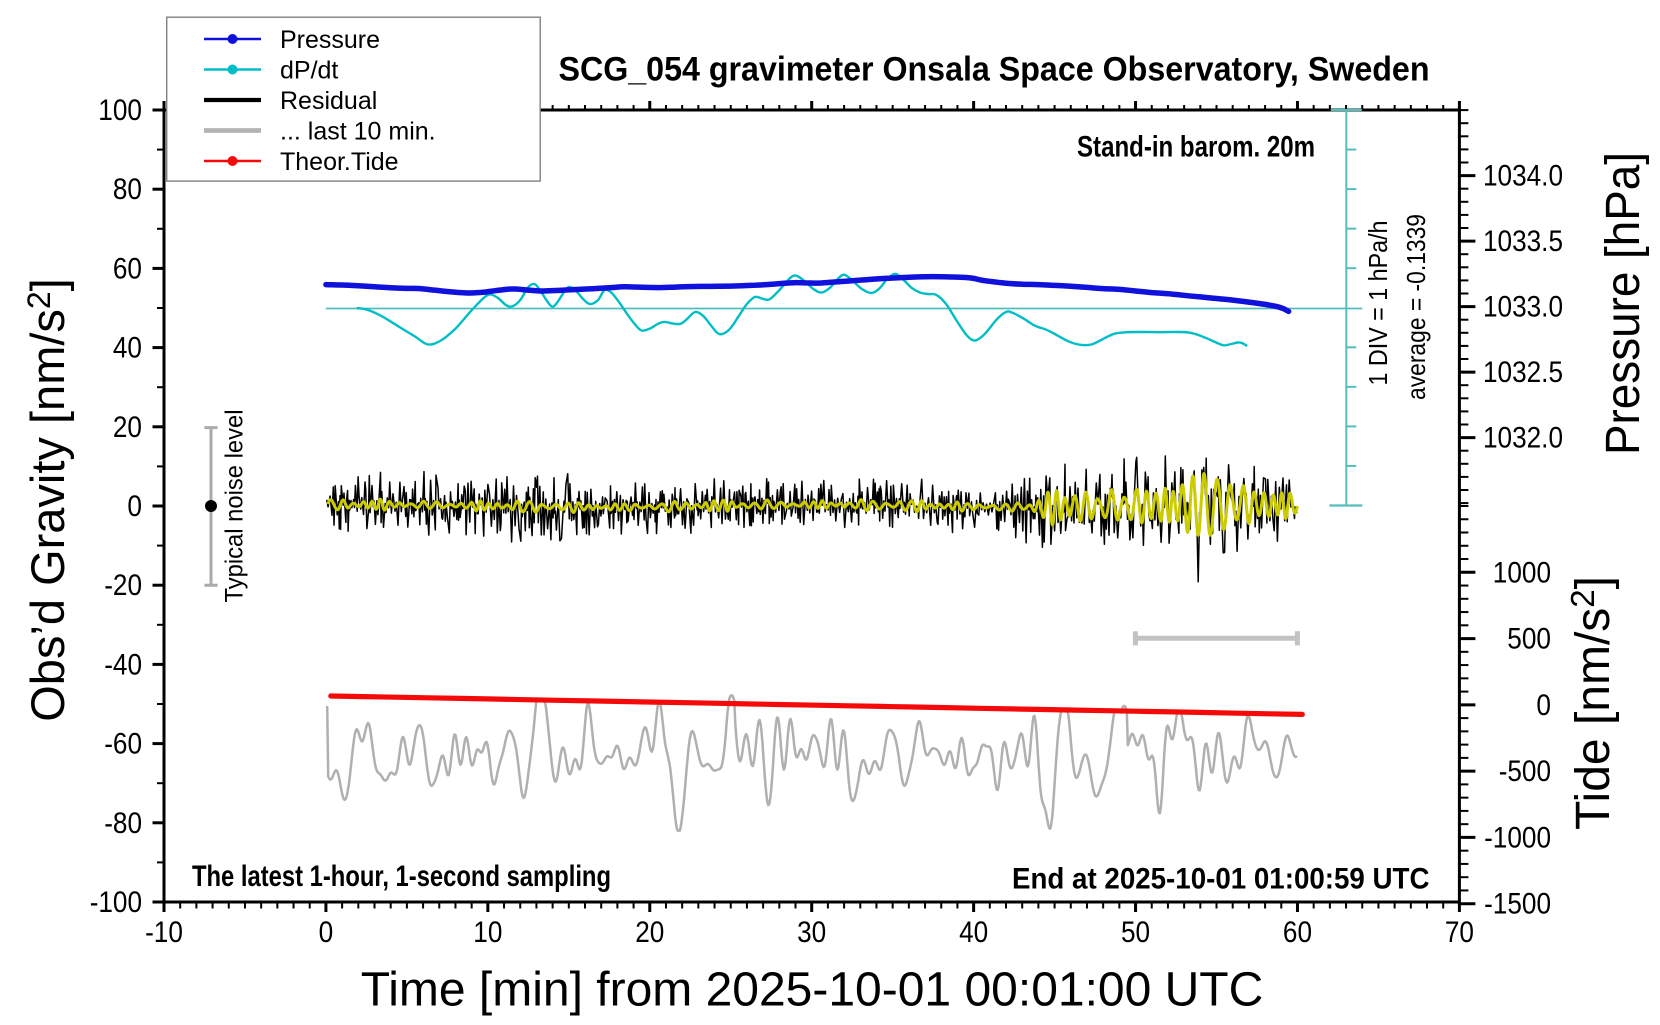 The width and height of the screenshot is (1660, 1025). Describe the element at coordinates (47, 500) in the screenshot. I see `svg-text: Obs’d Gravity [nm/s2]` at that location.